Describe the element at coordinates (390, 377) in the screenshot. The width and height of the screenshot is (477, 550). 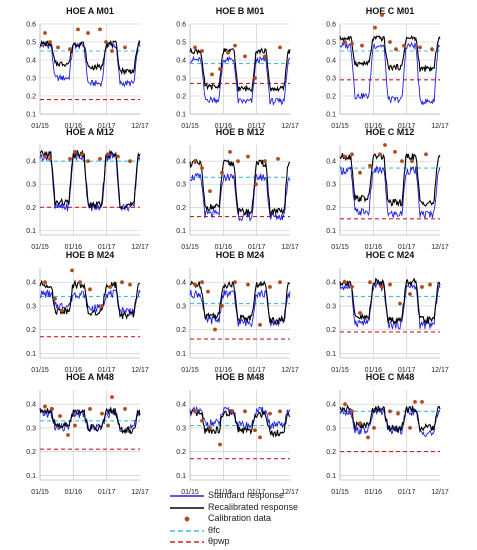
I see `panel-title: HOE C M48` at that location.